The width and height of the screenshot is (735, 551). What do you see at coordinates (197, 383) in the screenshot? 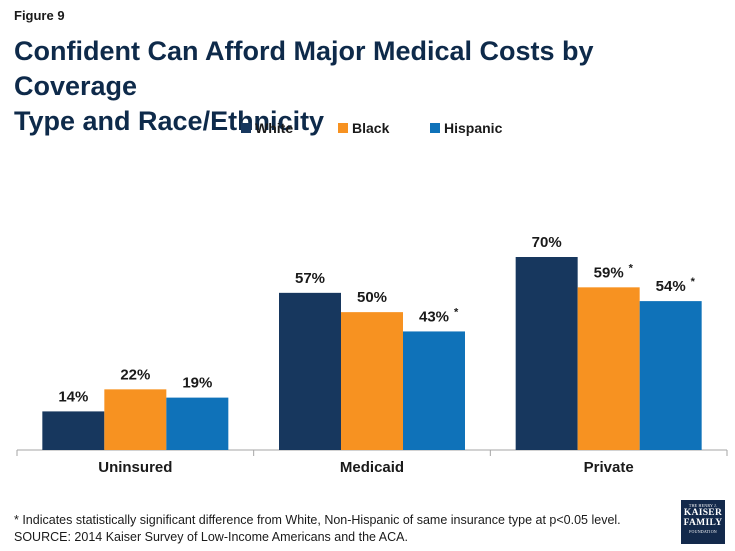
I see `data-label-uninsured-hispanic: 19%` at bounding box center [197, 383].